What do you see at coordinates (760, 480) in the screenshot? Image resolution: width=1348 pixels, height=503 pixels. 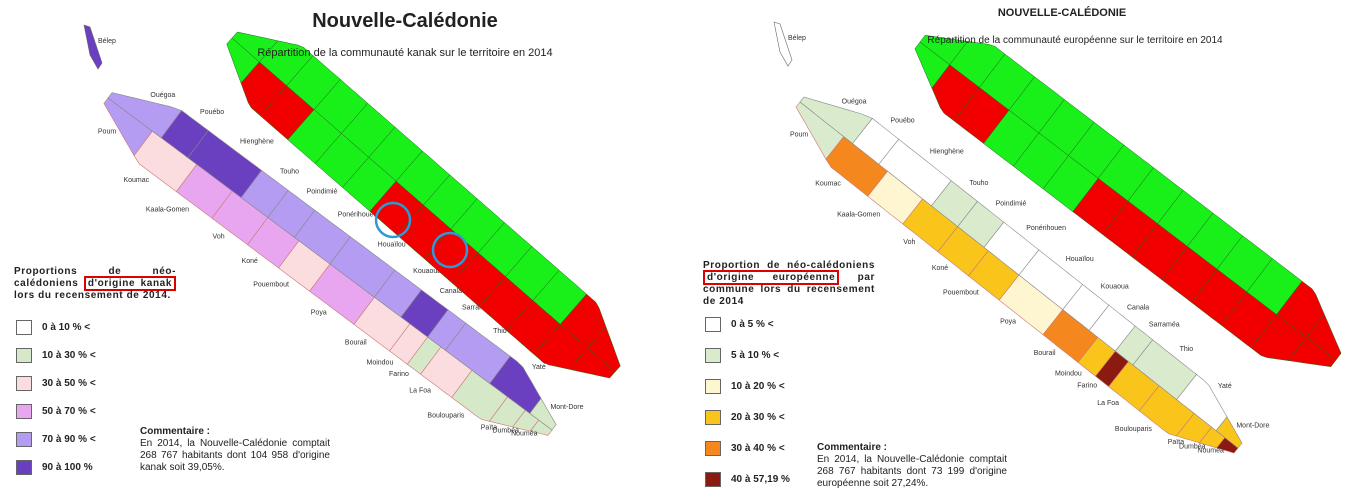 I see `legend-label: 40 à 57,19 %` at bounding box center [760, 480].